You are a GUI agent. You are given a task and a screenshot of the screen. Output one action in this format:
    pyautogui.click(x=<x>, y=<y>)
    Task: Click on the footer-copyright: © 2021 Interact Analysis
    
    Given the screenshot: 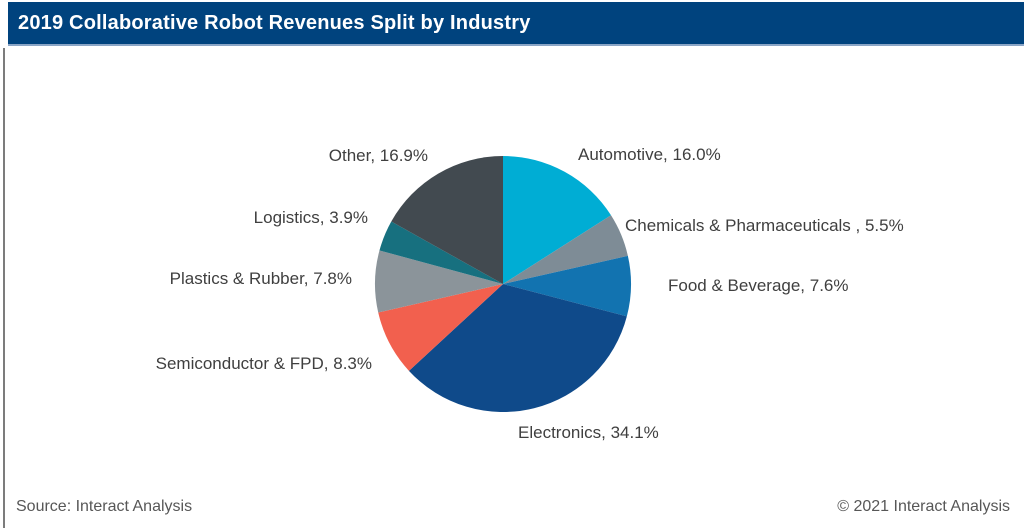 What is the action you would take?
    pyautogui.click(x=923, y=506)
    